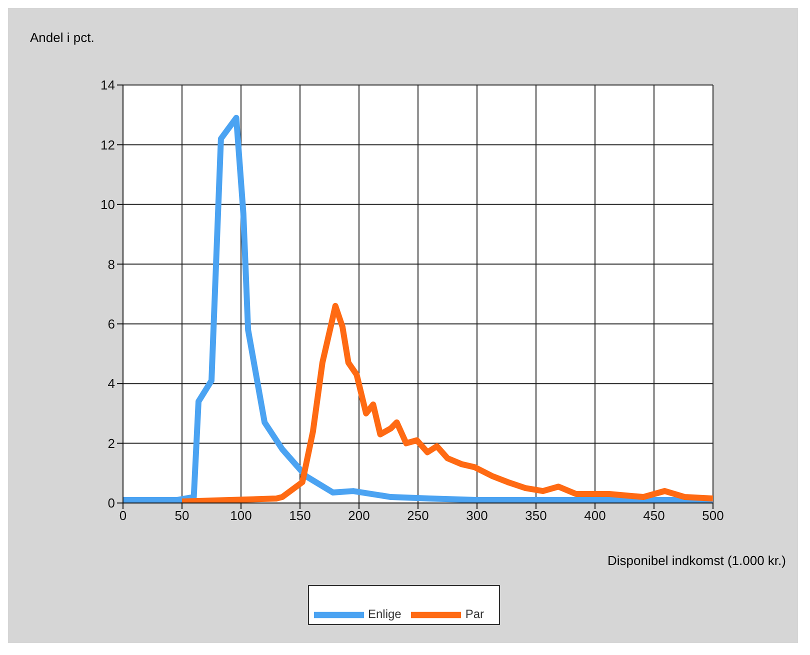 This screenshot has width=810, height=655. What do you see at coordinates (595, 516) in the screenshot?
I see `x-tick-label: 400` at bounding box center [595, 516].